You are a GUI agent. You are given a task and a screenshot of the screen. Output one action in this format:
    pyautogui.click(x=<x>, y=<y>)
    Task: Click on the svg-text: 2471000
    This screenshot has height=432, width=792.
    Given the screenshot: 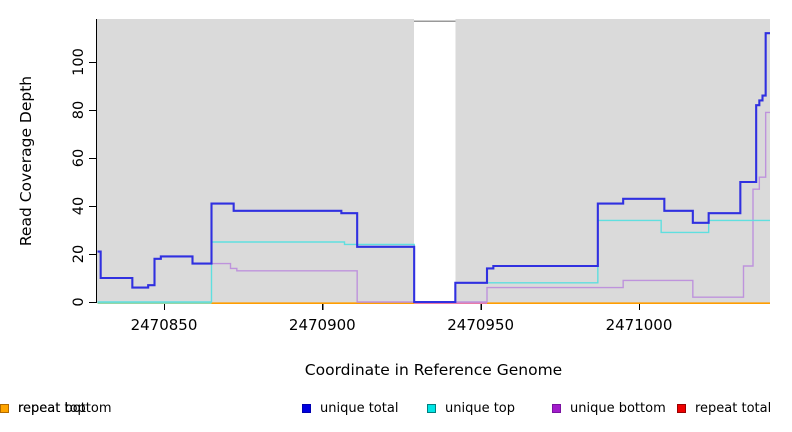 What is the action you would take?
    pyautogui.click(x=639, y=325)
    